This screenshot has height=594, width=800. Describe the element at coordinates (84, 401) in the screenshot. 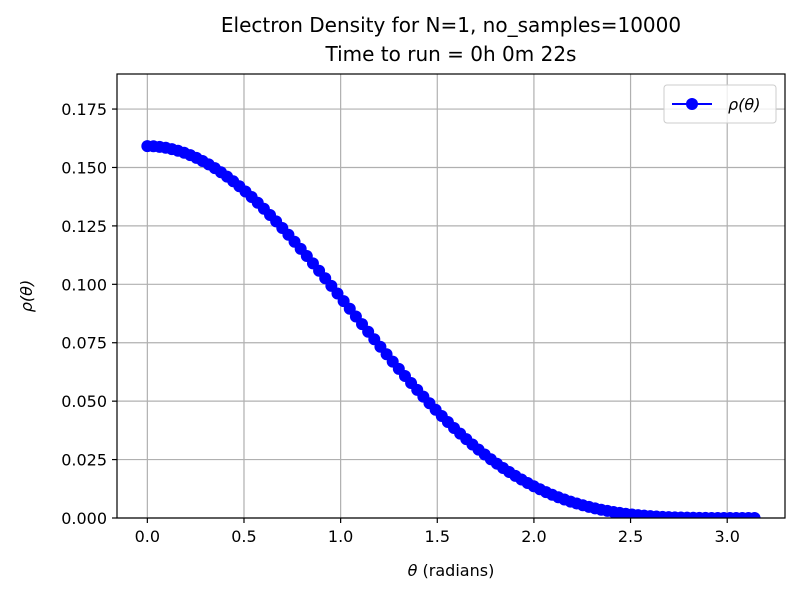

I see `y-tick-label: 0.050` at that location.